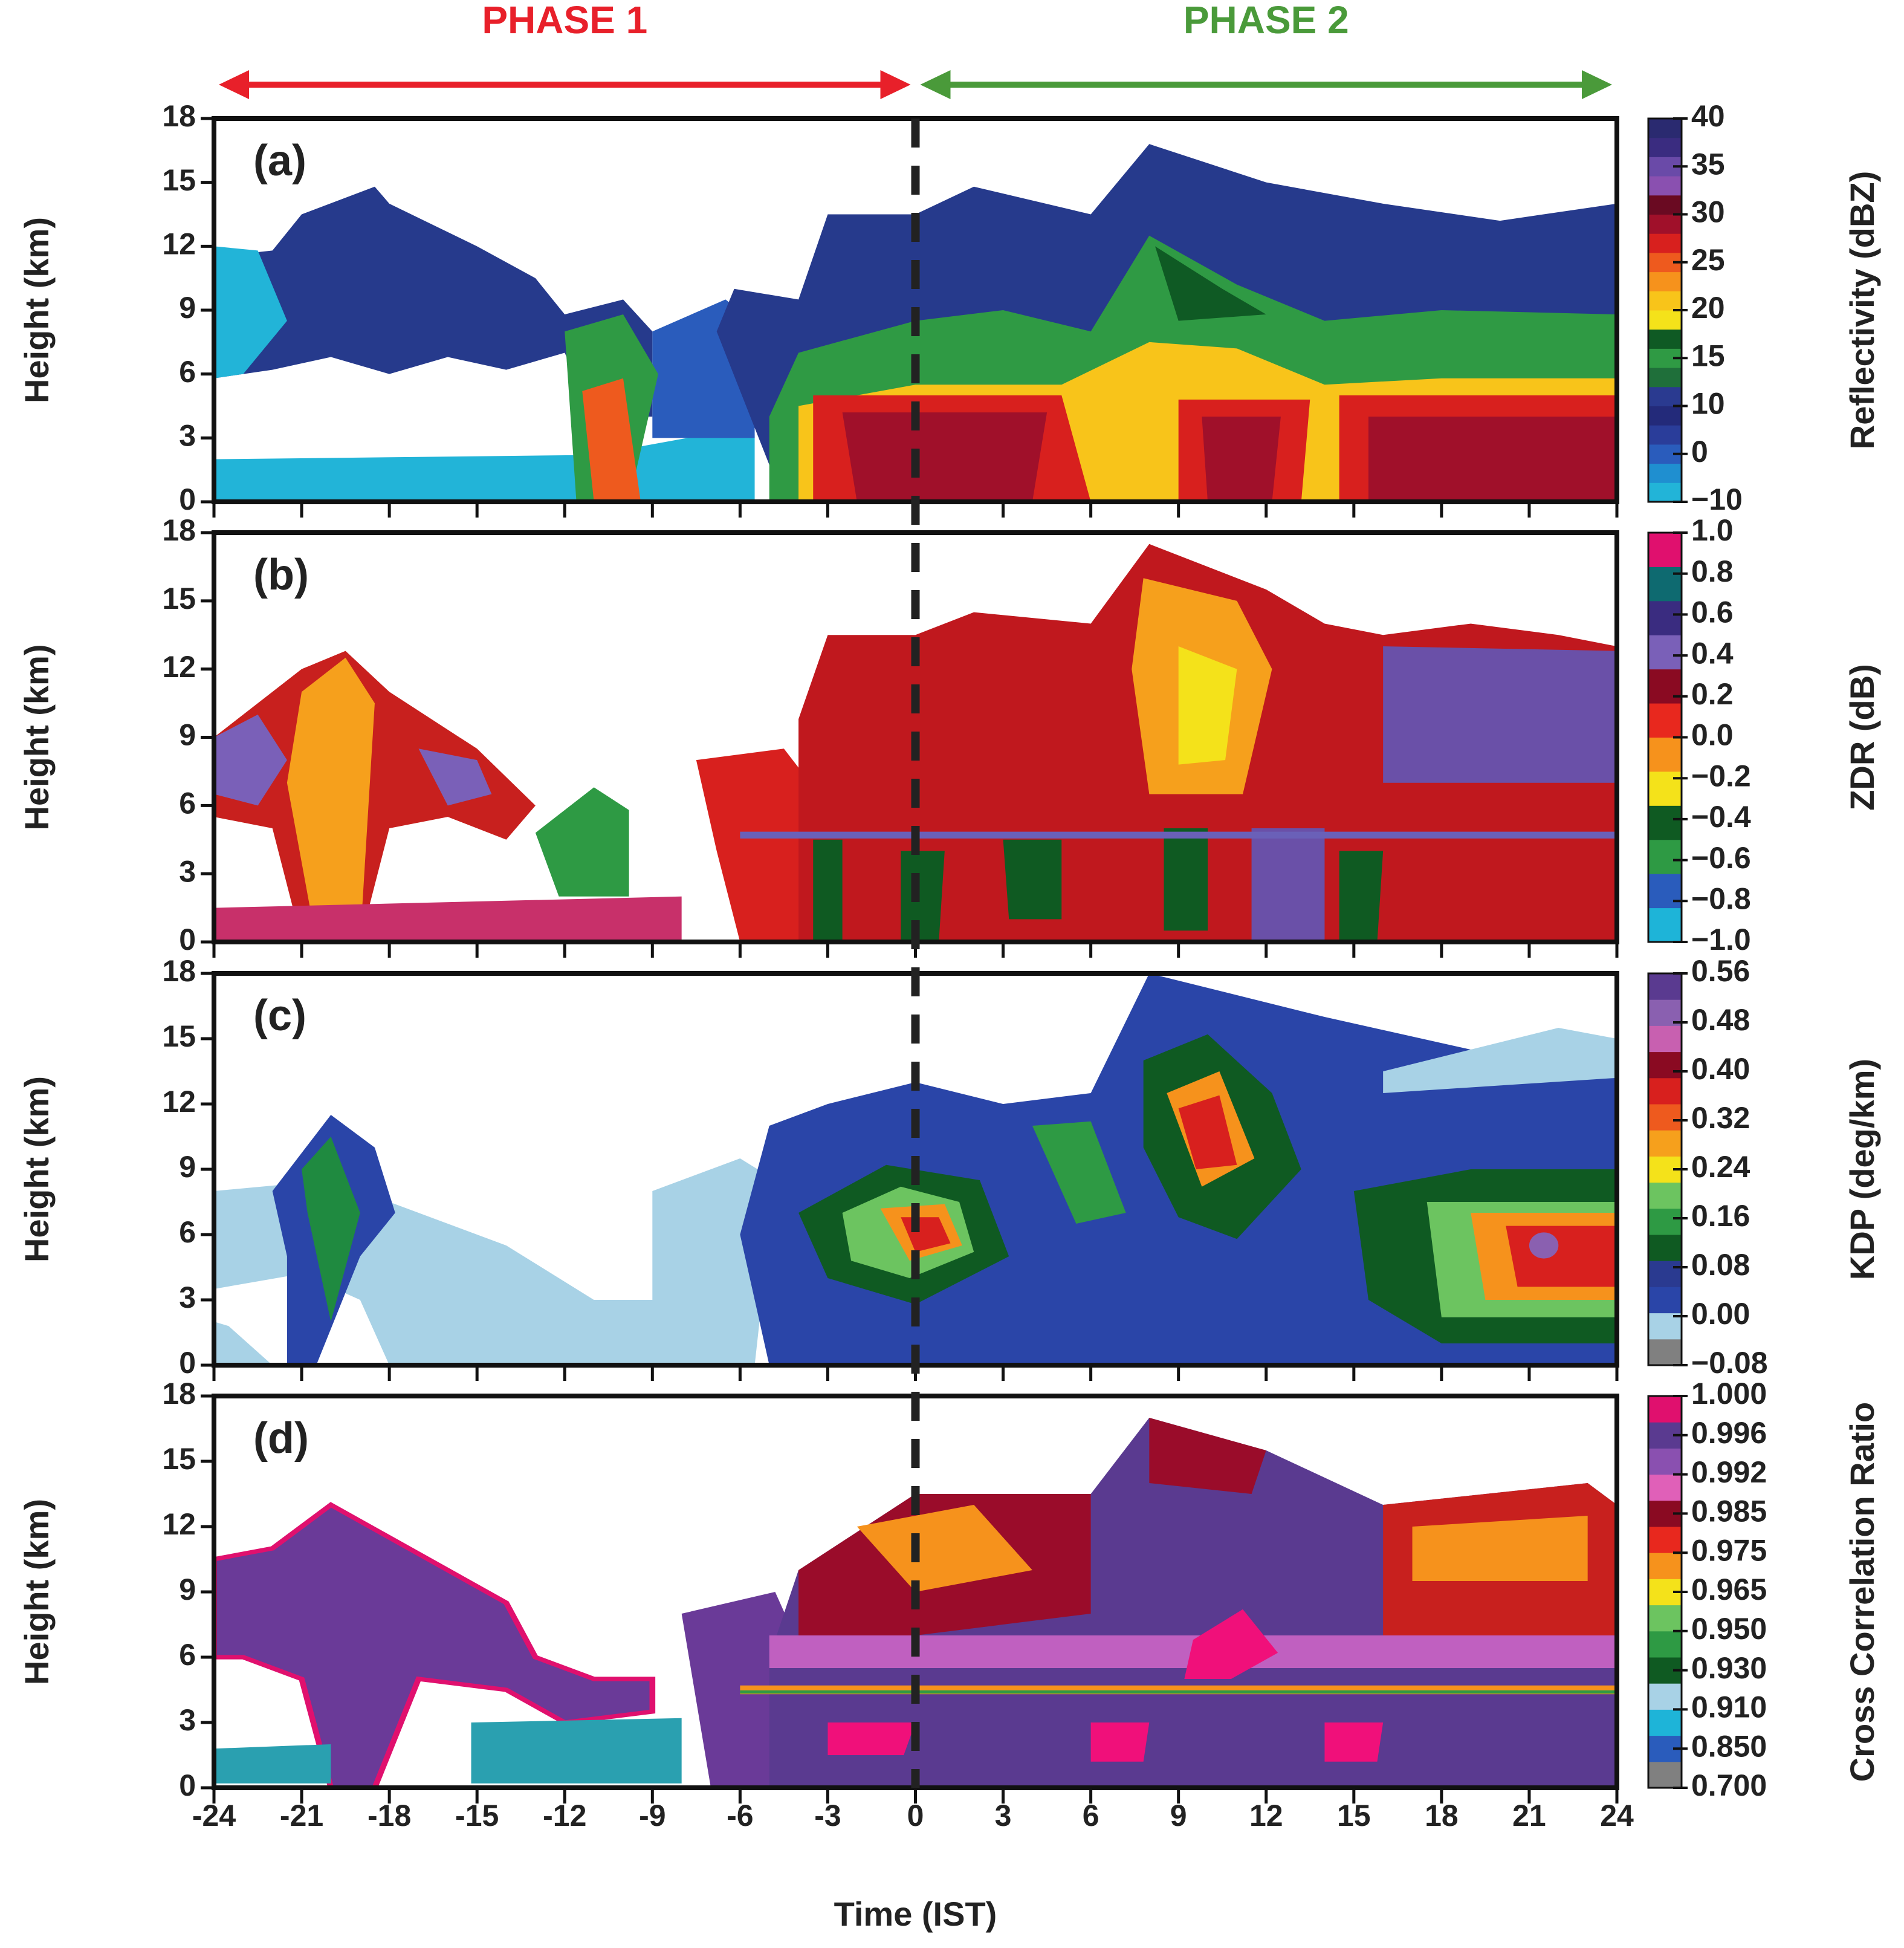 The height and width of the screenshot is (1948, 1904). What do you see at coordinates (1708, 212) in the screenshot?
I see `colorbar-tick-label: 30` at bounding box center [1708, 212].